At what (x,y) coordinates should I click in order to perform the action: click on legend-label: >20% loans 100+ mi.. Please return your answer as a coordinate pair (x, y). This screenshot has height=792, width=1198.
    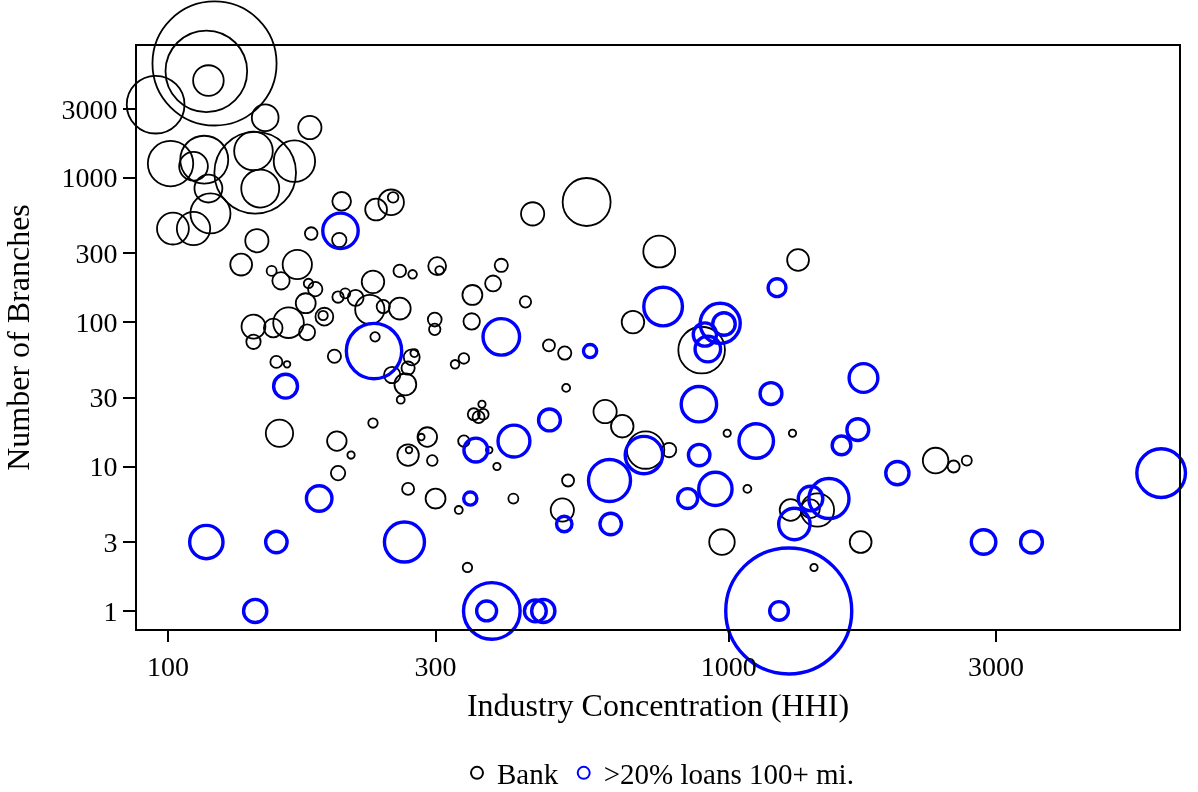
    Looking at the image, I should click on (728, 774).